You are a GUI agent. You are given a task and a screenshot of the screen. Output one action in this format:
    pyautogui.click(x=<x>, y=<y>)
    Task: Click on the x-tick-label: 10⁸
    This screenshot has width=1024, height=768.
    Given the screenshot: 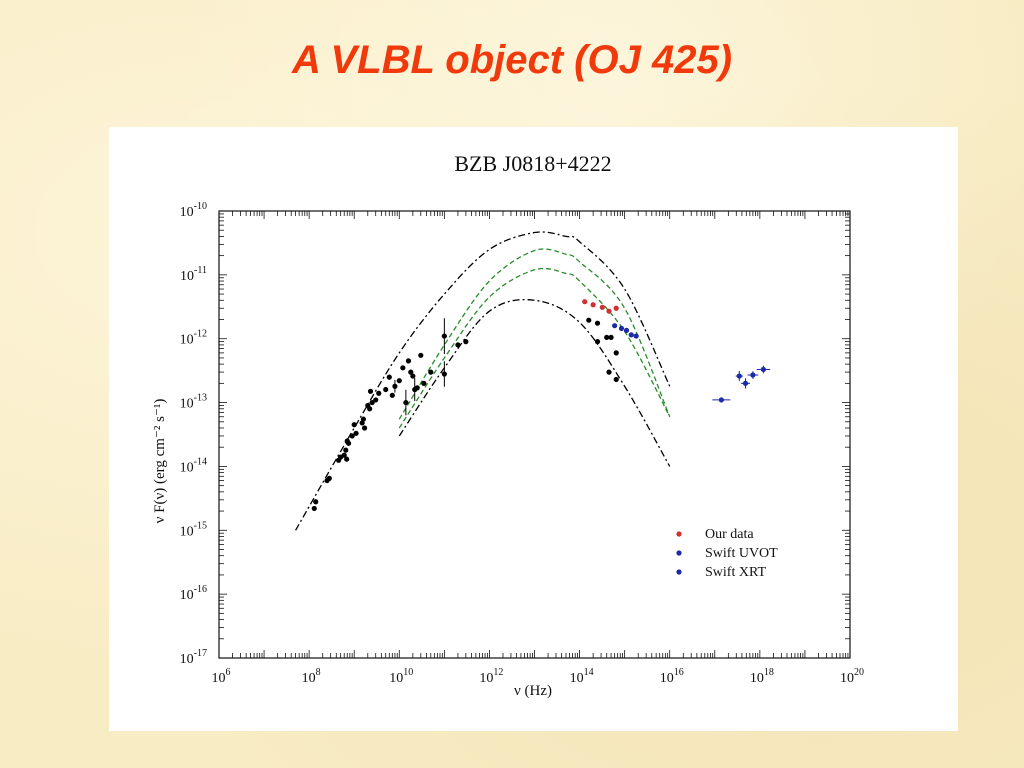 What is the action you would take?
    pyautogui.click(x=311, y=676)
    